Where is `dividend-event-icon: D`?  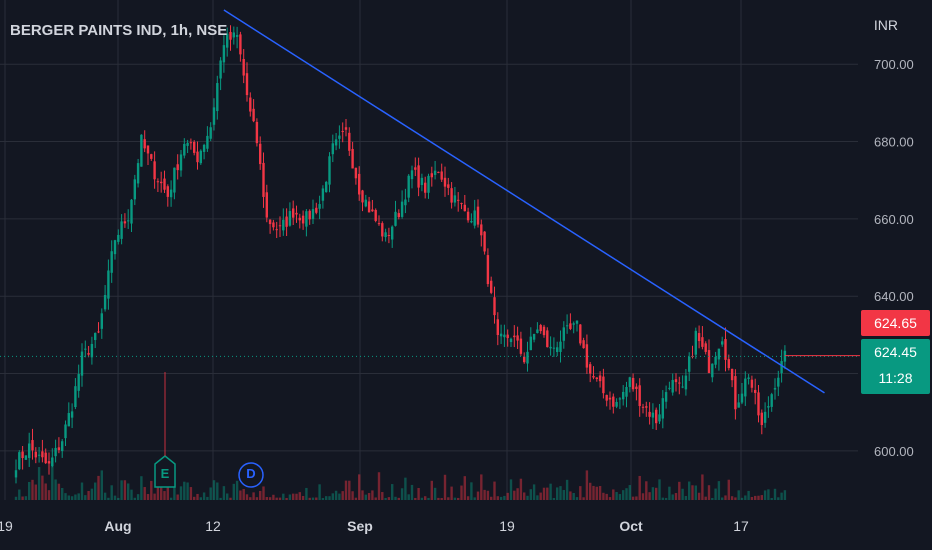
dividend-event-icon: D is located at coordinates (251, 473).